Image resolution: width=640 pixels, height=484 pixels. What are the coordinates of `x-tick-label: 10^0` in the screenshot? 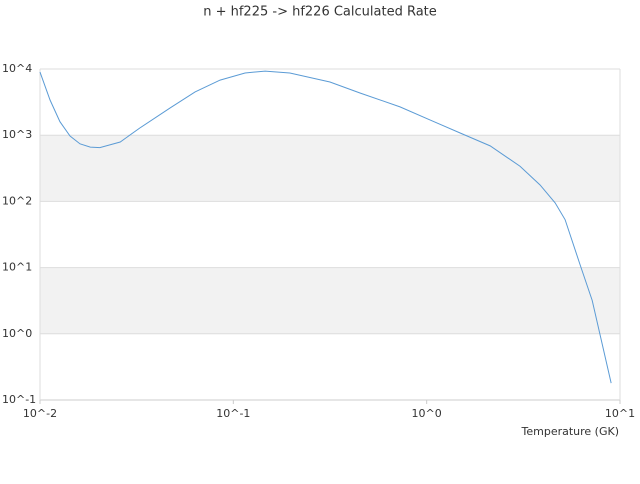 It's located at (427, 413).